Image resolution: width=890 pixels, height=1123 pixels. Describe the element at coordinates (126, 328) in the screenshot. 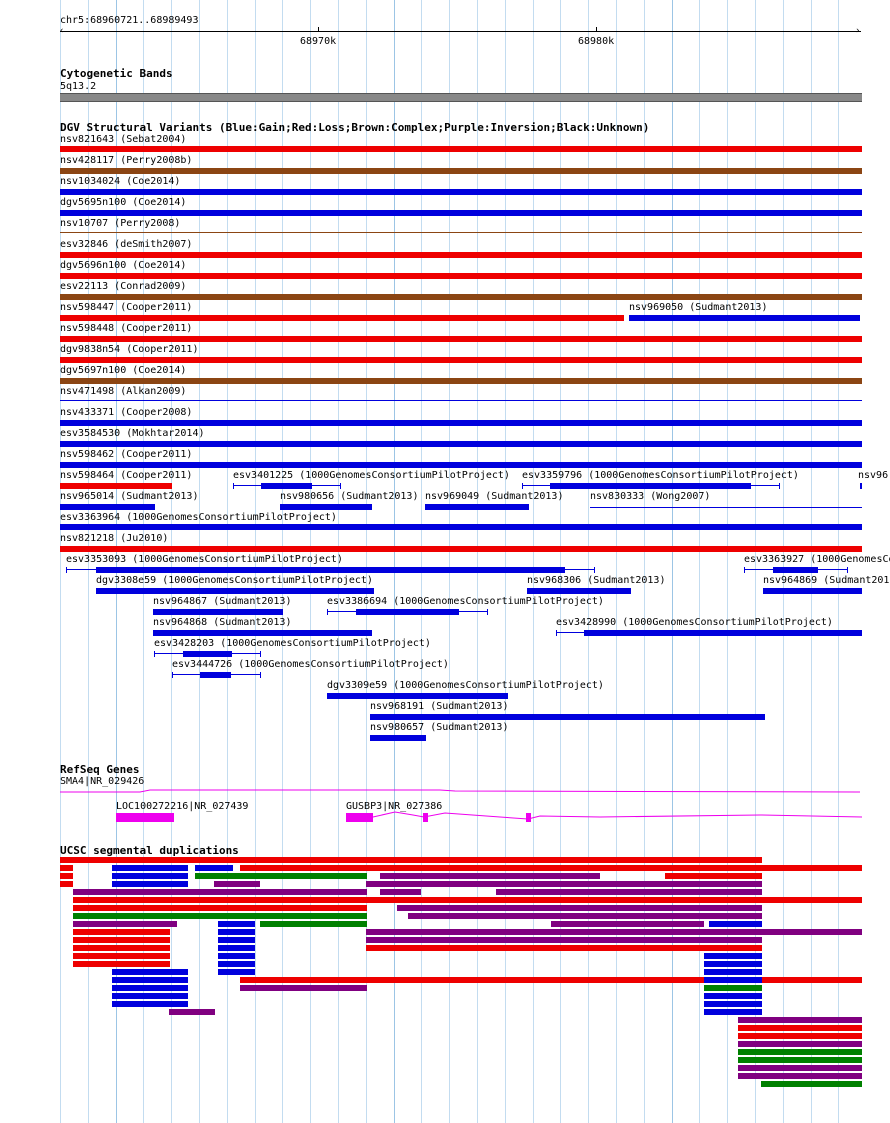

I see `variant-label: nsv598448 (Cooper2011)` at that location.